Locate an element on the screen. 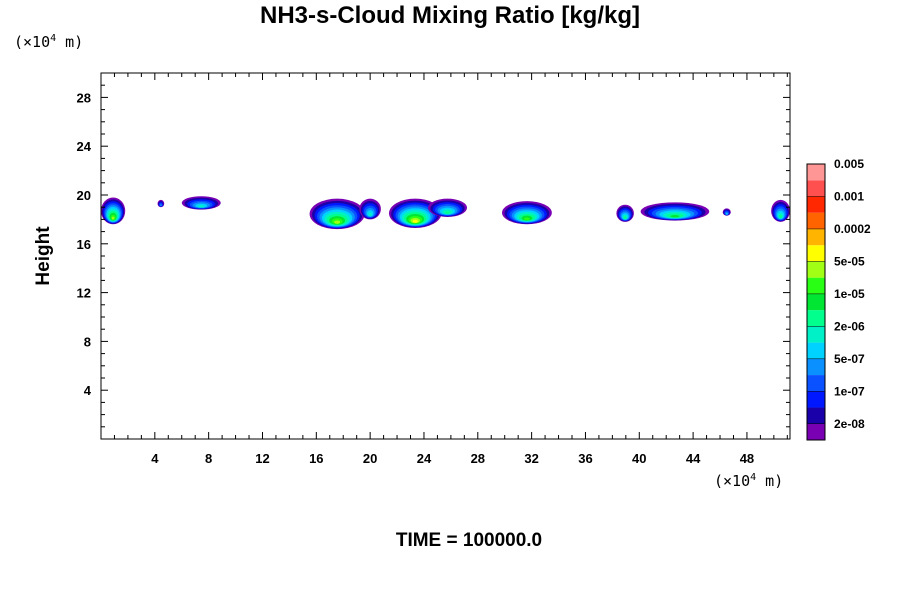  x-tick-label: 40 is located at coordinates (639, 458).